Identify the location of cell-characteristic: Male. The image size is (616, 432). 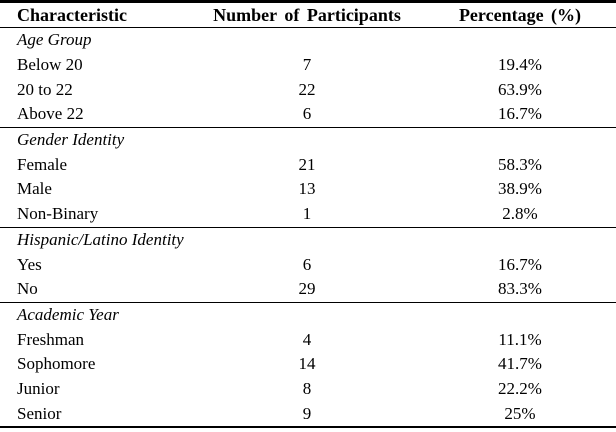
(34, 189).